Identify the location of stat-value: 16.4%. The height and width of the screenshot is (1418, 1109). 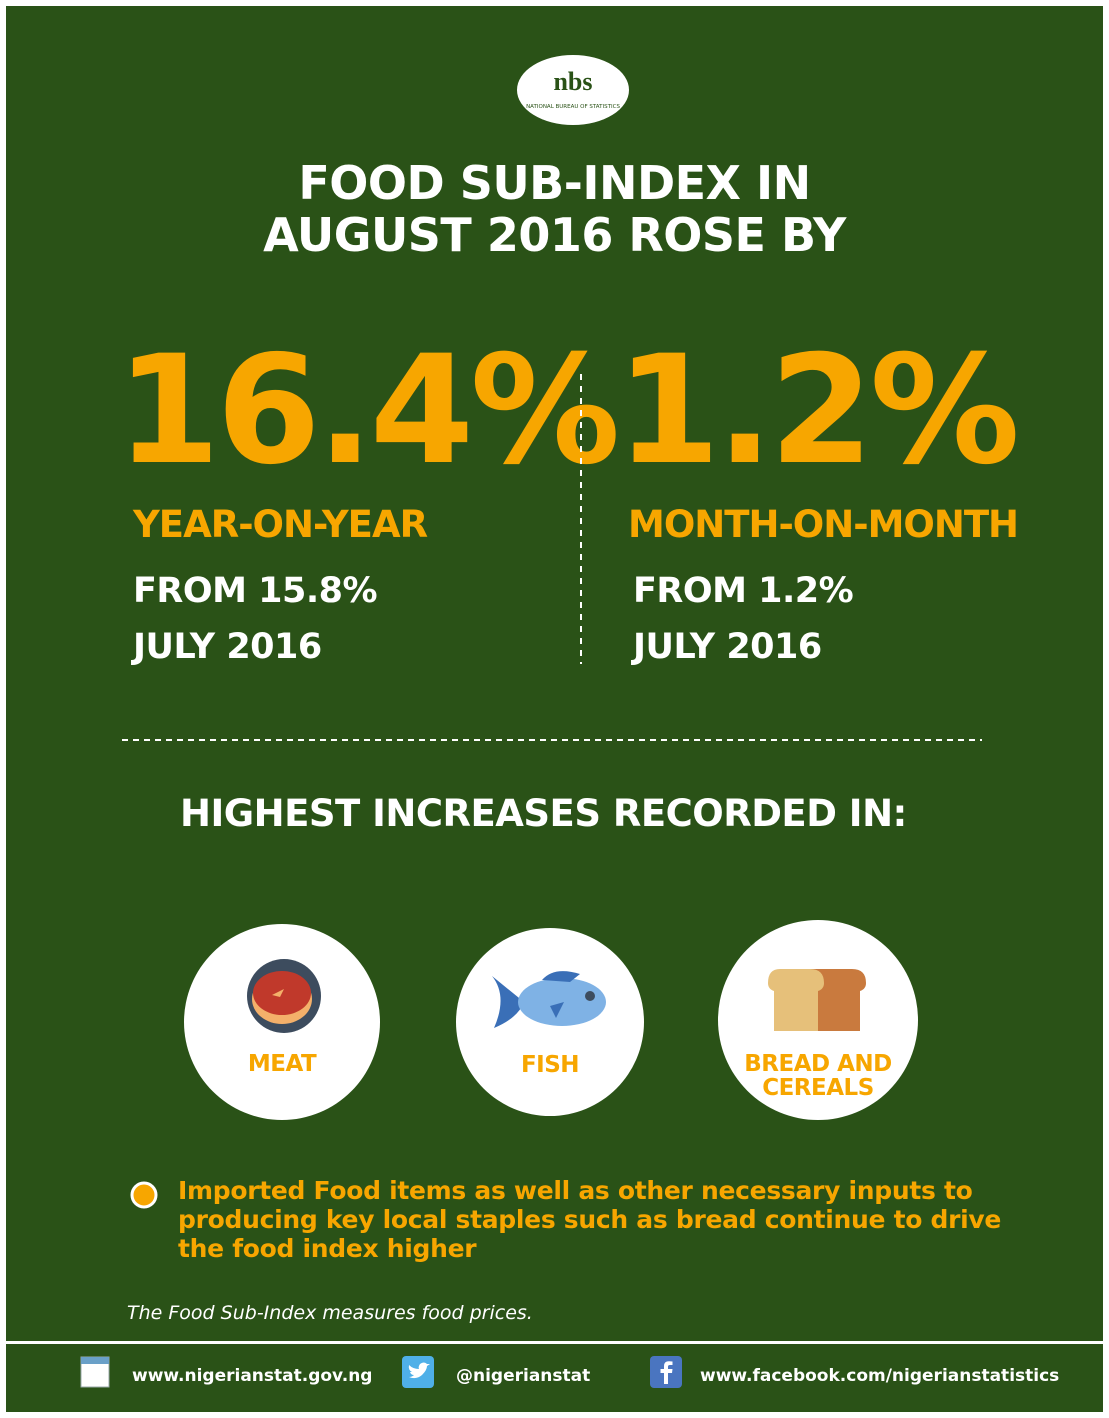
(368, 411).